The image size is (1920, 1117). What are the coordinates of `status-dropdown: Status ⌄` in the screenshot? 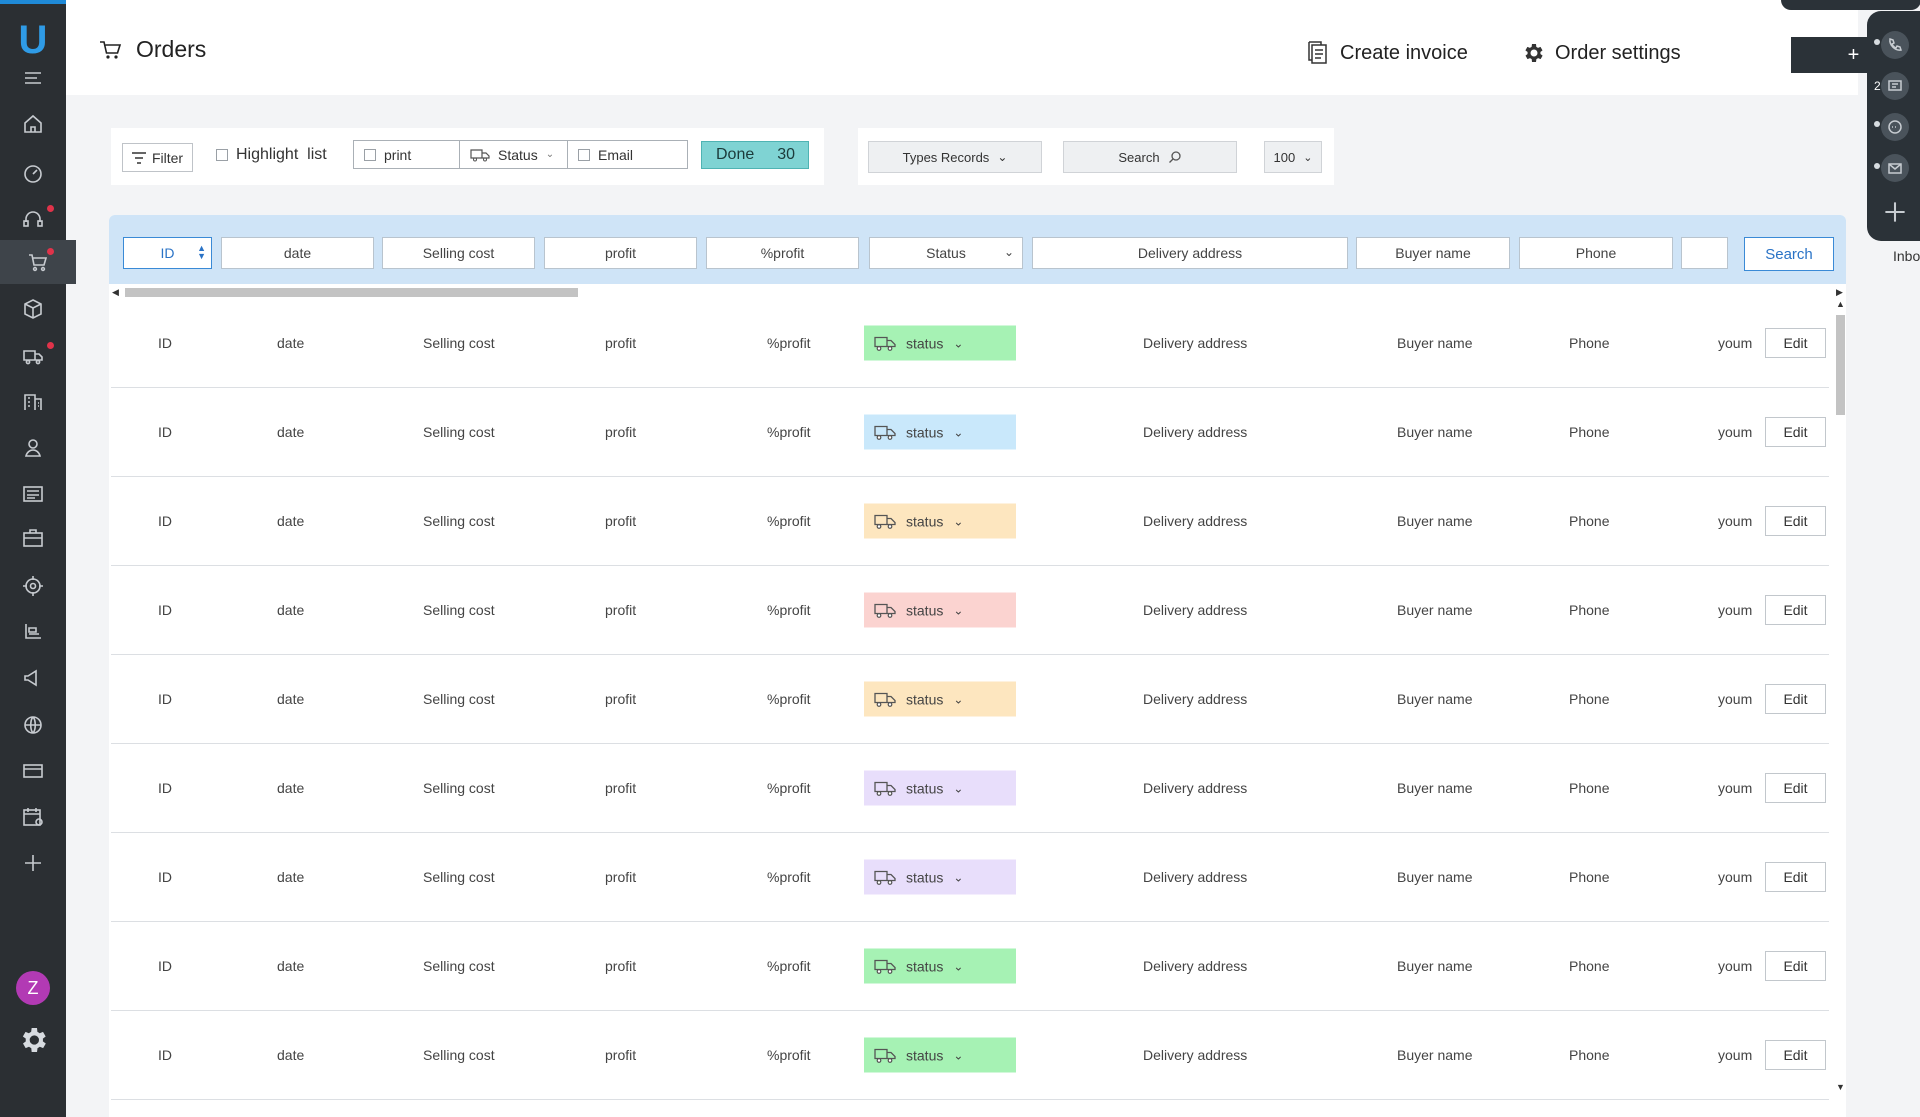 It's located at (514, 154).